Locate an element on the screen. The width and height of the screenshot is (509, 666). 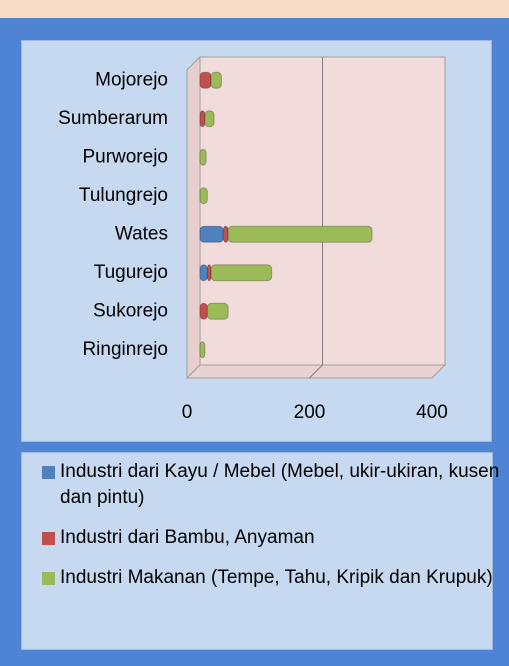
legend-label: Industri dari Bambu, Anyaman is located at coordinates (187, 537).